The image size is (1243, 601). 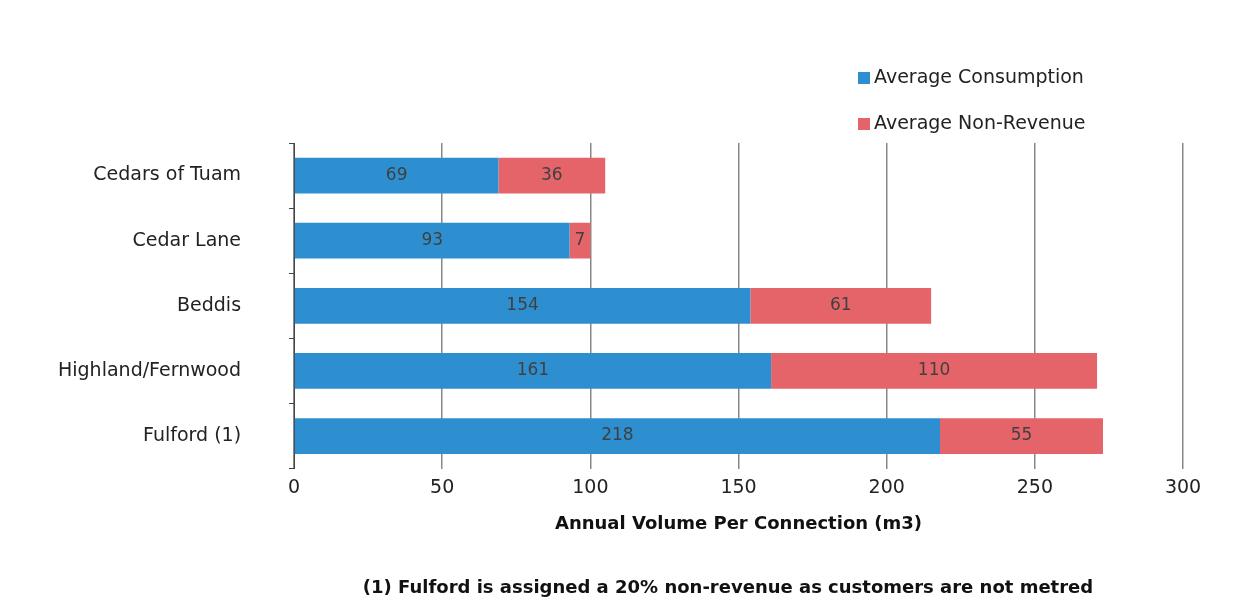 I want to click on legend-label: Average Consumption, so click(x=979, y=75).